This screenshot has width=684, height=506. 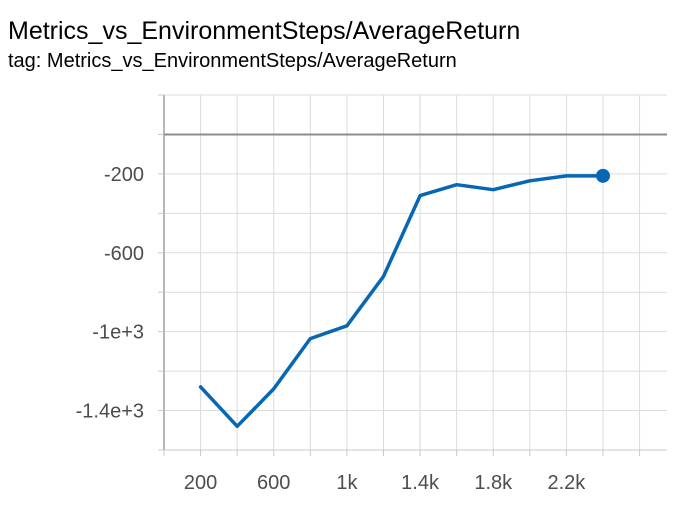 I want to click on y-tick-label: -200, so click(x=124, y=175).